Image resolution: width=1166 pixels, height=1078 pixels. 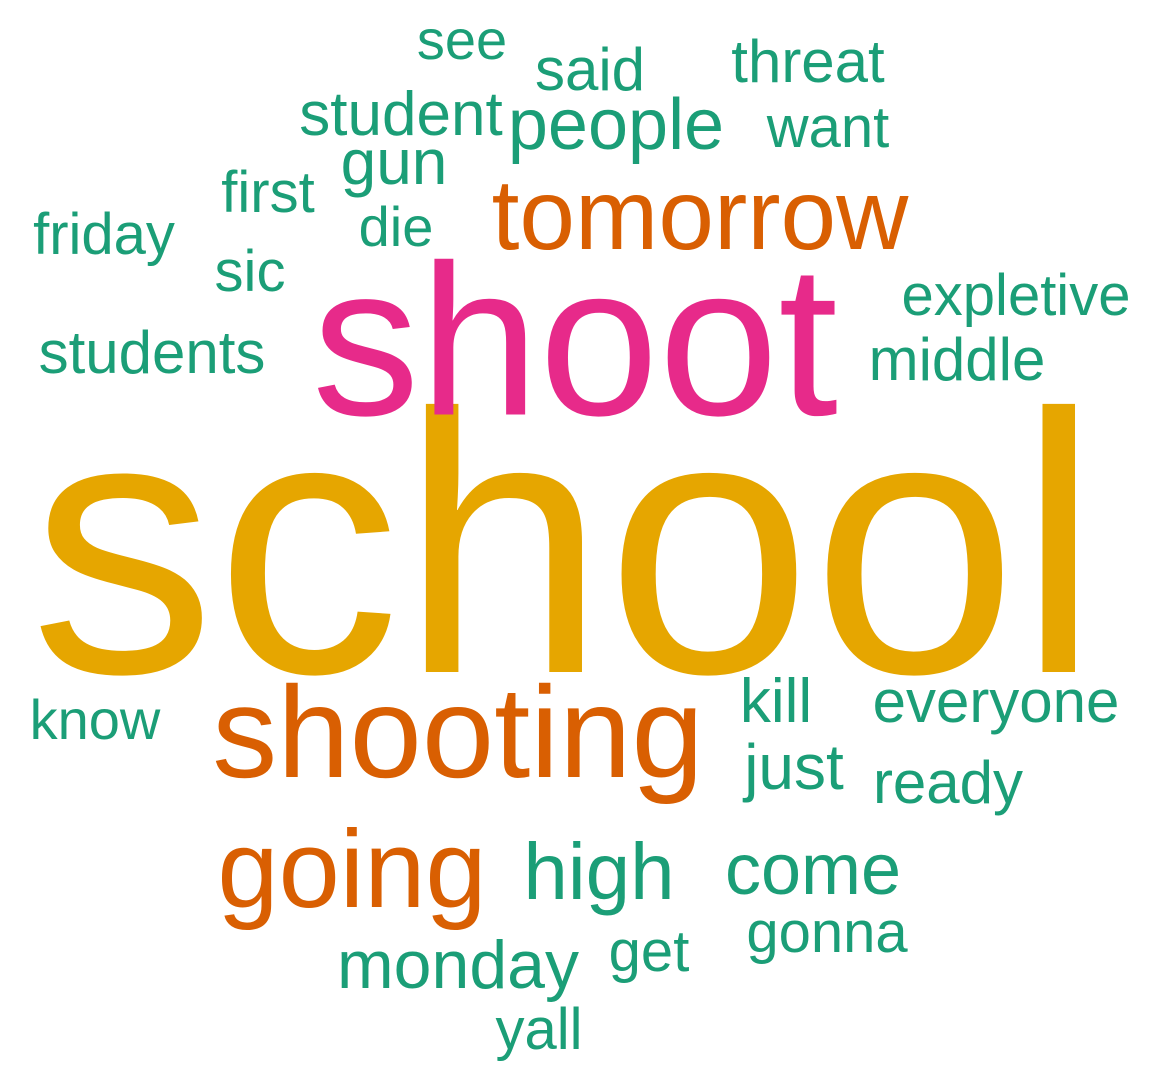 What do you see at coordinates (813, 870) in the screenshot?
I see `word-come: come` at bounding box center [813, 870].